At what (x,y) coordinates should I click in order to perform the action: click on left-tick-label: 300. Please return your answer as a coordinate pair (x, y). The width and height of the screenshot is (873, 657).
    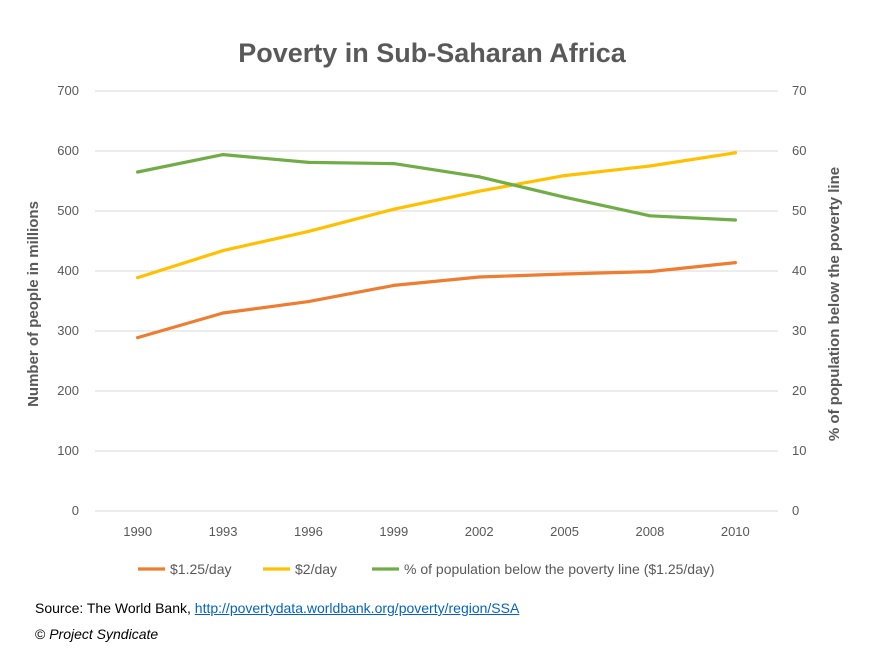
    Looking at the image, I should click on (68, 330).